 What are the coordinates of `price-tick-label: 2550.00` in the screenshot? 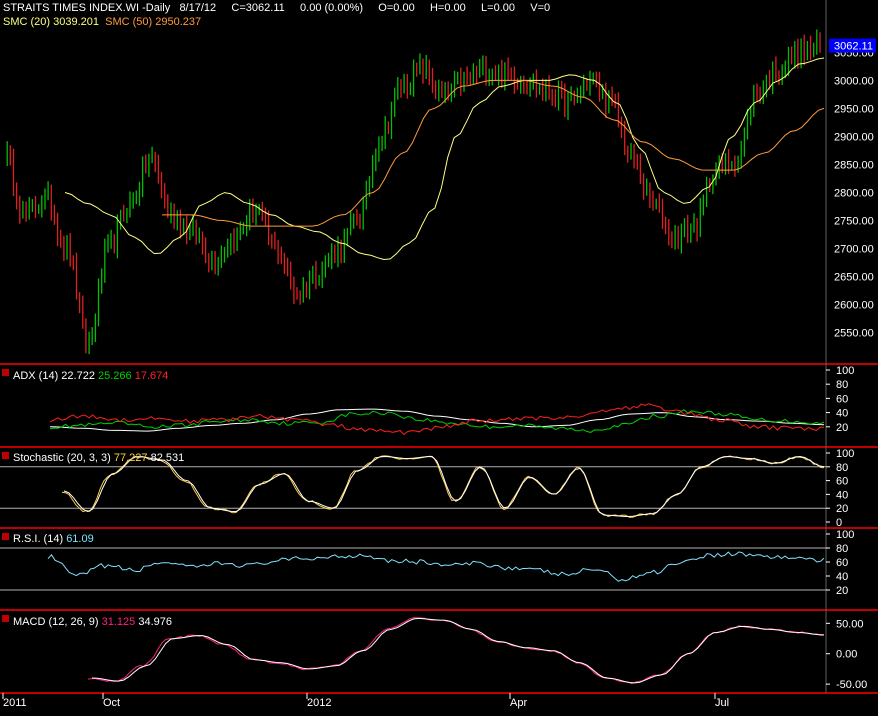 It's located at (854, 334).